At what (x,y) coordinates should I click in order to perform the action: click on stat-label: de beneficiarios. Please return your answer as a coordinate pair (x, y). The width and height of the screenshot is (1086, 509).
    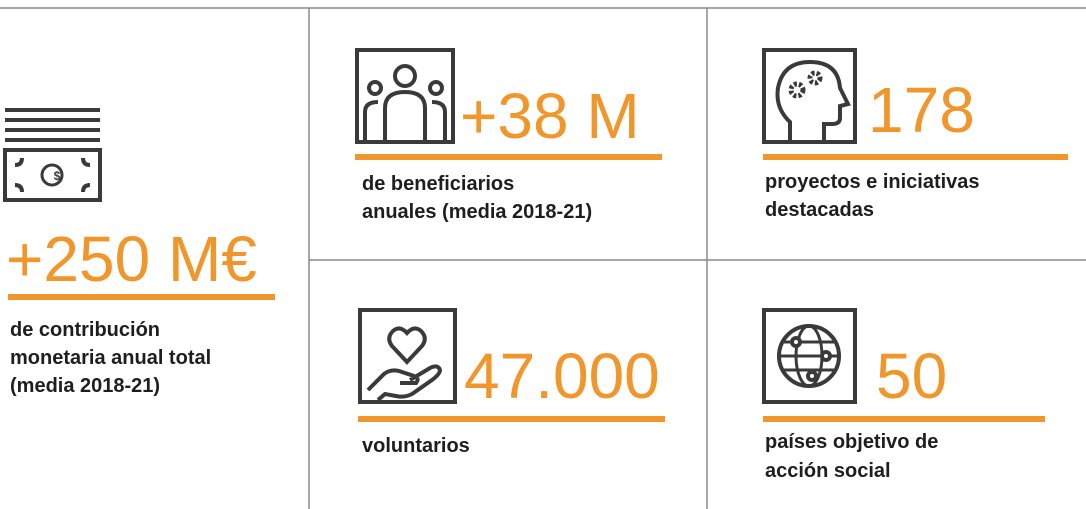
    Looking at the image, I should click on (438, 184).